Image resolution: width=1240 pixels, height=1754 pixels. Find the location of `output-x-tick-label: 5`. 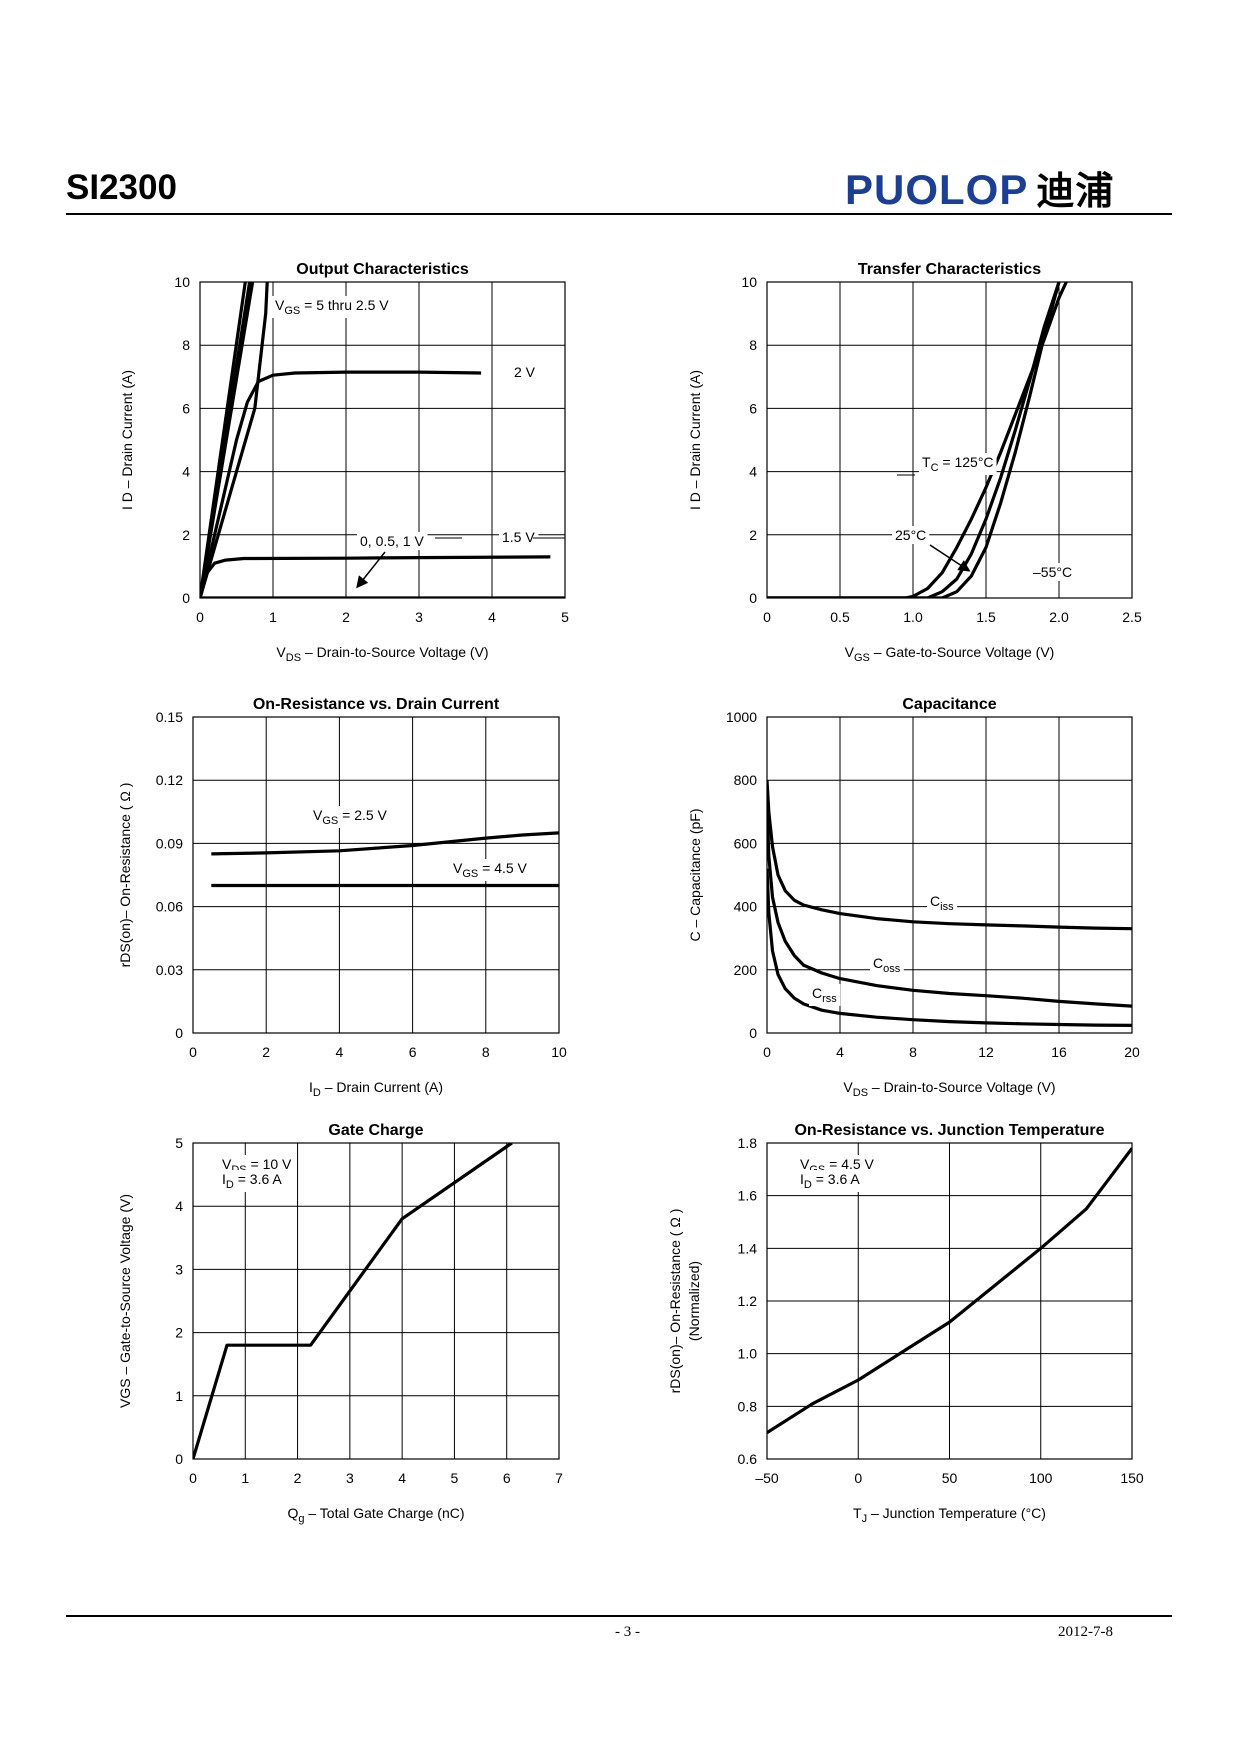

output-x-tick-label: 5 is located at coordinates (565, 617).